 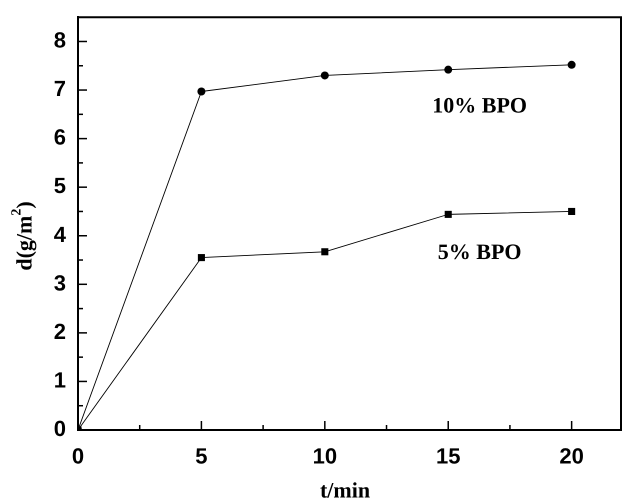 What do you see at coordinates (60, 429) in the screenshot?
I see `y-tick-label: 0` at bounding box center [60, 429].